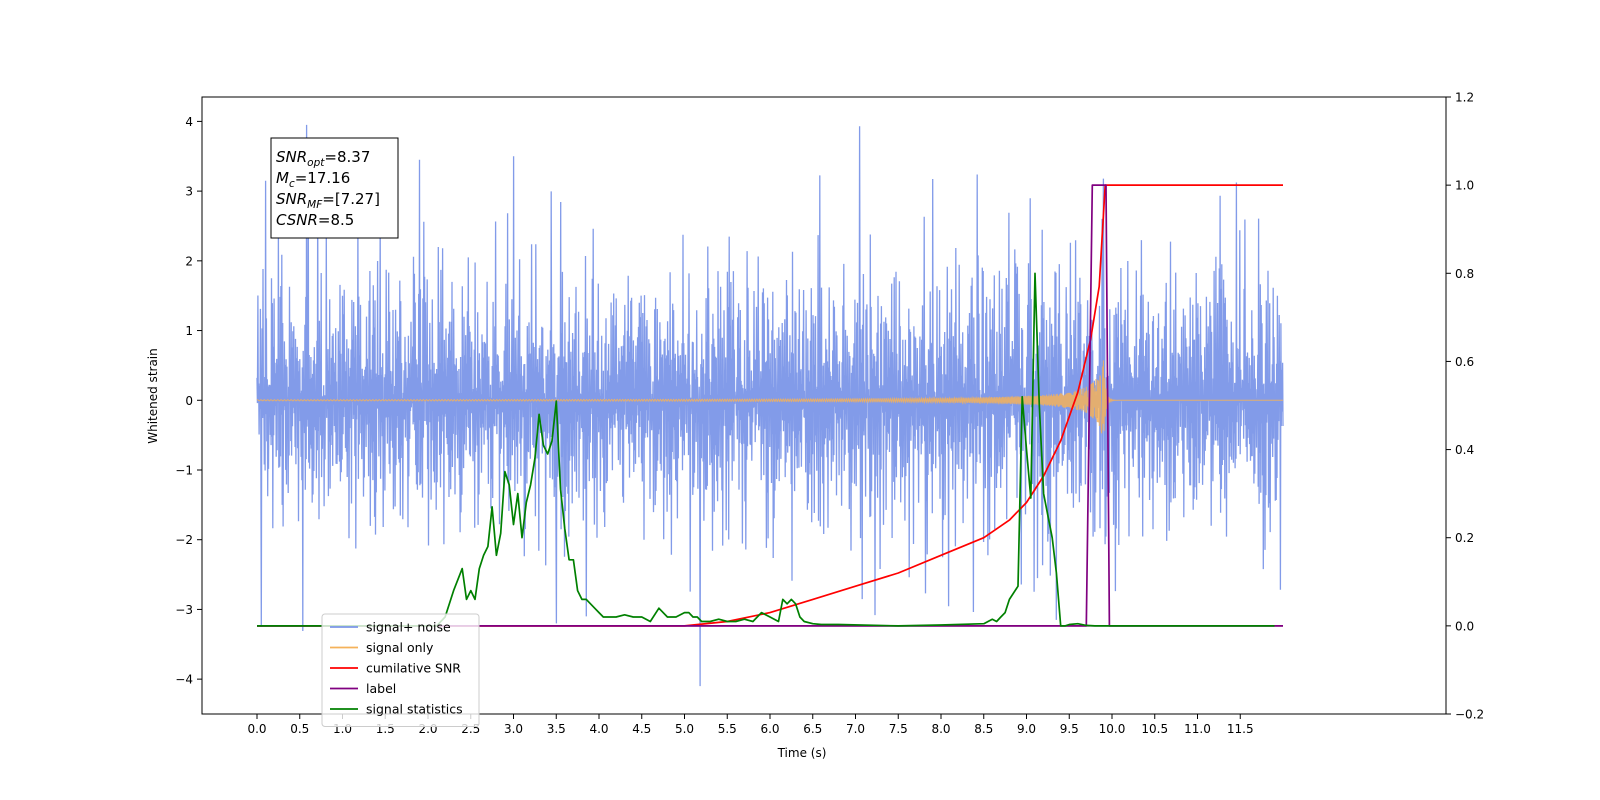 Image resolution: width=1600 pixels, height=800 pixels. What do you see at coordinates (413, 668) in the screenshot?
I see `legend-entry-label: cumilative SNR` at bounding box center [413, 668].